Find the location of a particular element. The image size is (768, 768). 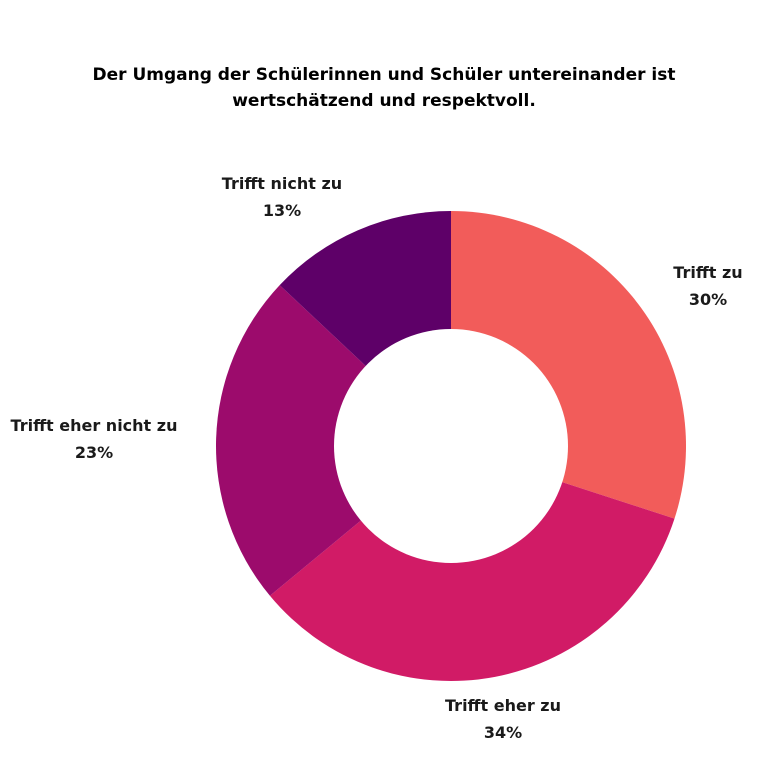

slice-trifft-eher-nicht-zu is located at coordinates (333, 440).